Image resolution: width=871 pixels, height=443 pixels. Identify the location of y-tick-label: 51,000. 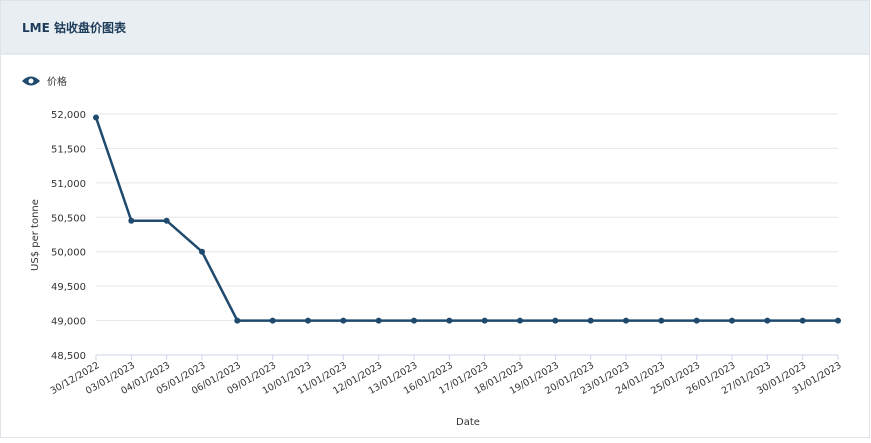
(68, 184).